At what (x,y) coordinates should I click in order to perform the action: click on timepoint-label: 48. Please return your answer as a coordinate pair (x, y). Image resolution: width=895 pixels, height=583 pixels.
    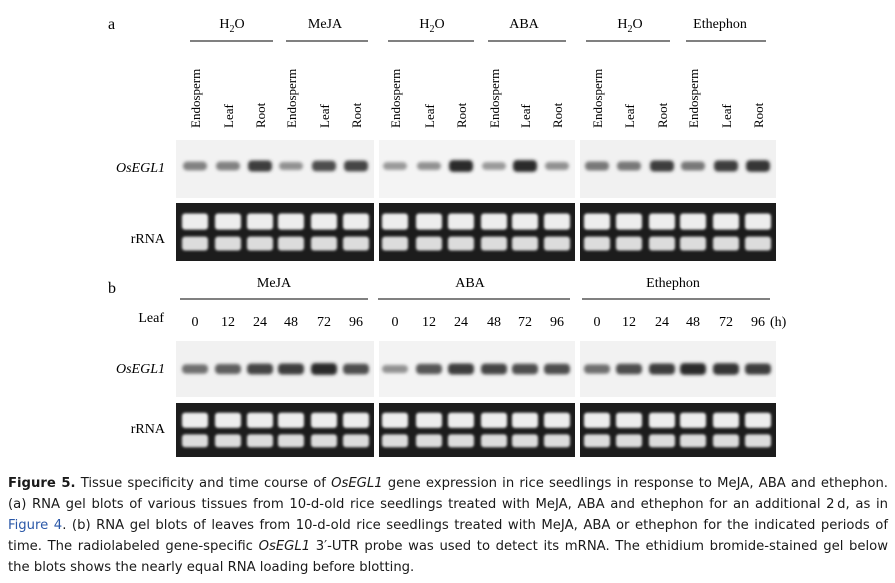
    Looking at the image, I should click on (494, 322).